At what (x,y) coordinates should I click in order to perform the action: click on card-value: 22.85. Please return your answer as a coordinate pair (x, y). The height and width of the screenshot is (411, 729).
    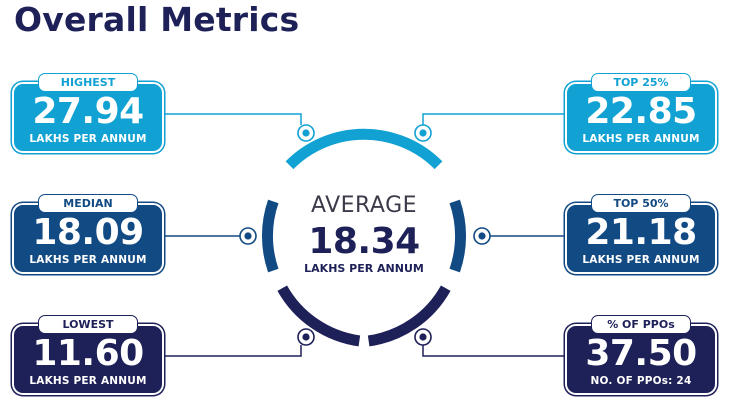
    Looking at the image, I should click on (641, 111).